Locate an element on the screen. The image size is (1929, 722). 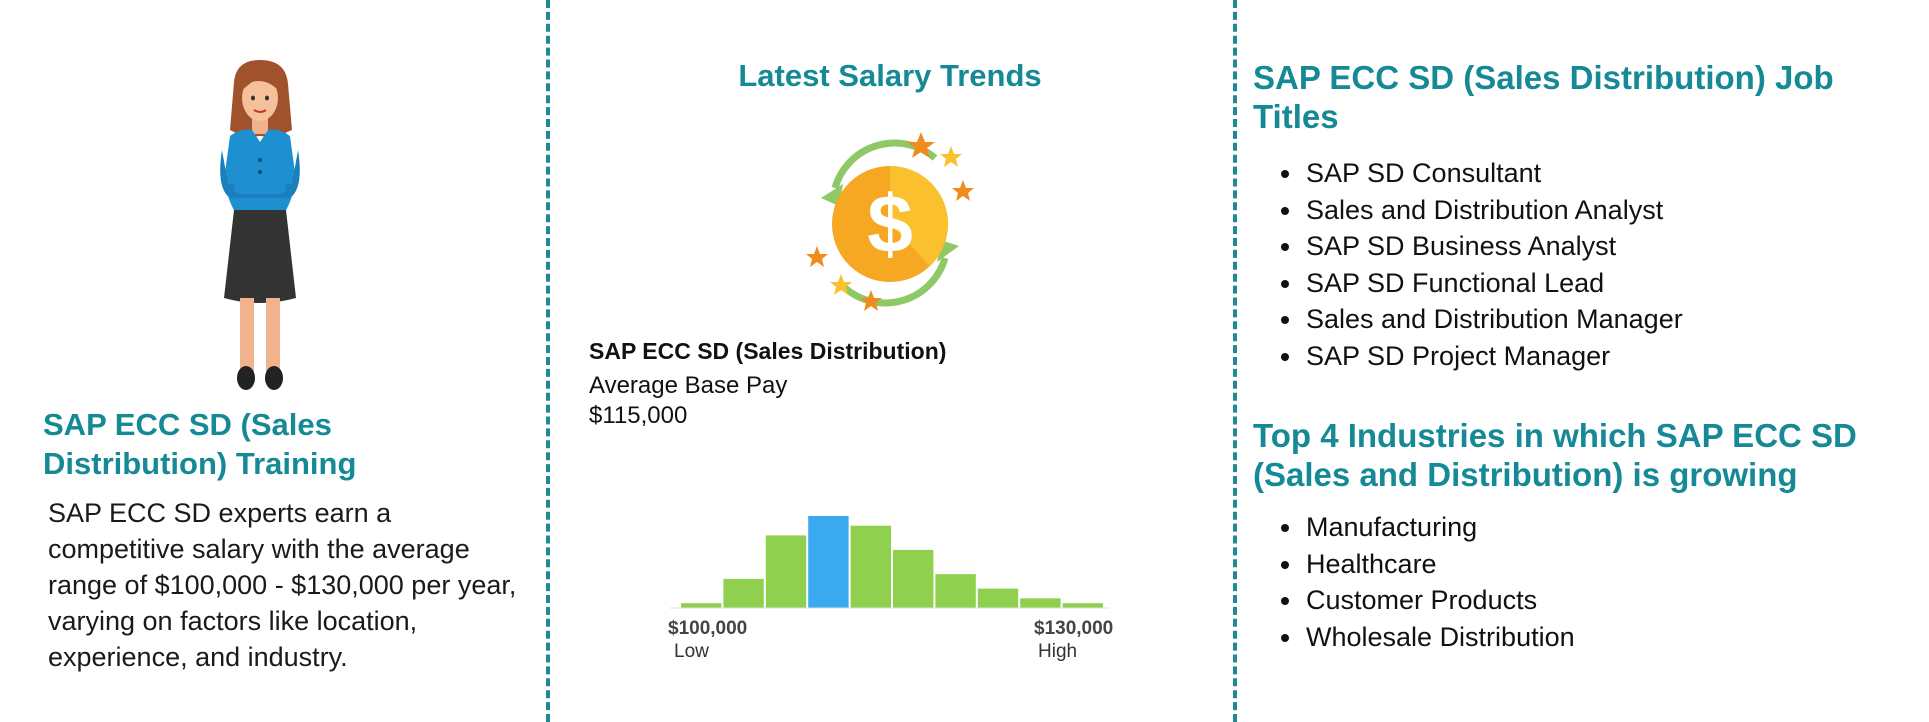
list-item: SAP SD Business Analyst is located at coordinates (1493, 246).